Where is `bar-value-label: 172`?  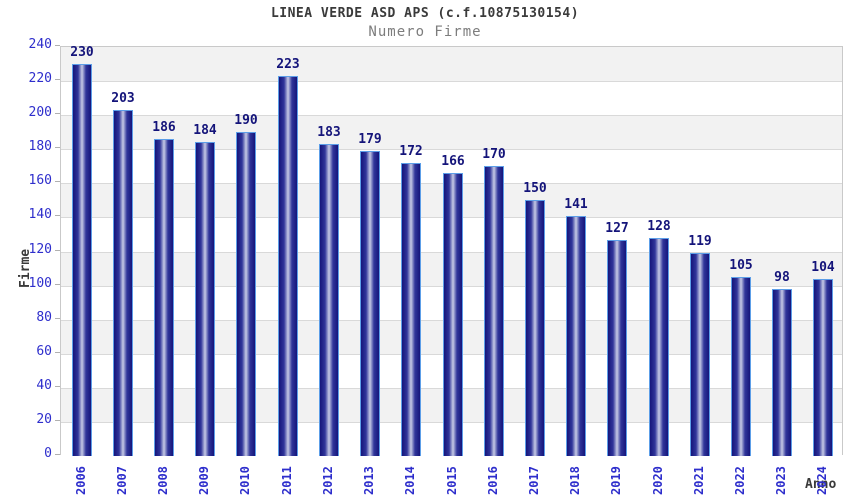
bar-value-label: 172 is located at coordinates (411, 151).